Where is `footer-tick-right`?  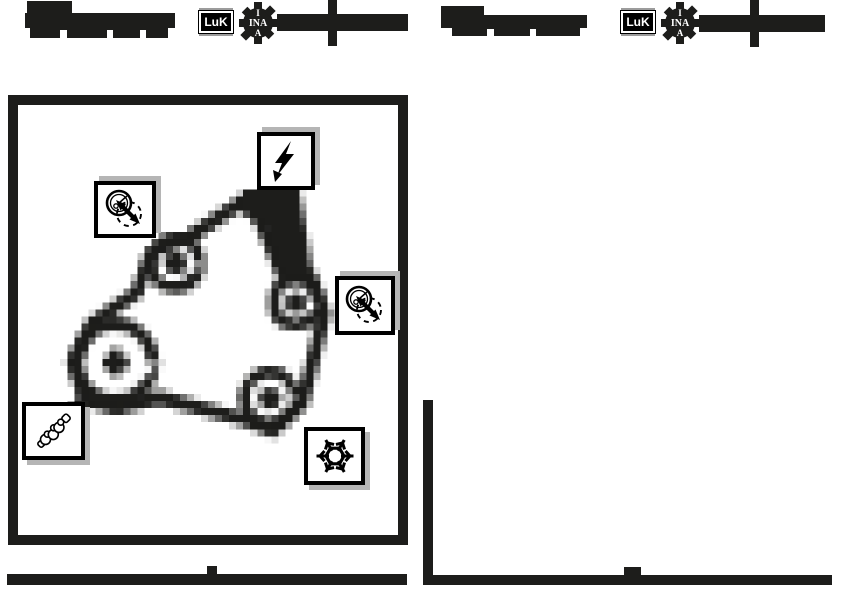 footer-tick-right is located at coordinates (632, 571).